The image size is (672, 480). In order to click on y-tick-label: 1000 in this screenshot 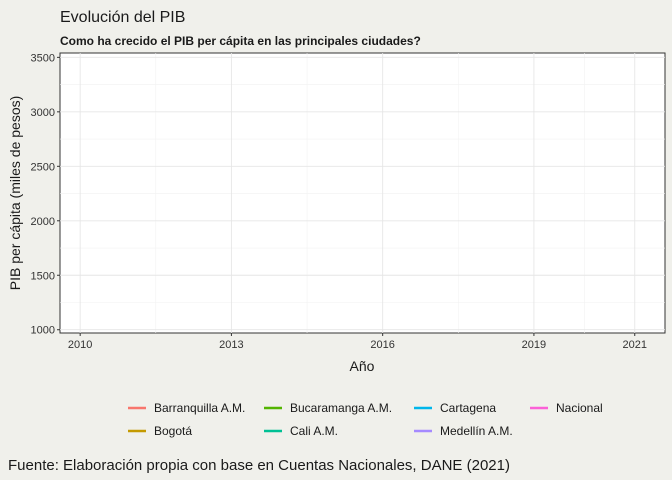, I will do `click(43, 331)`.